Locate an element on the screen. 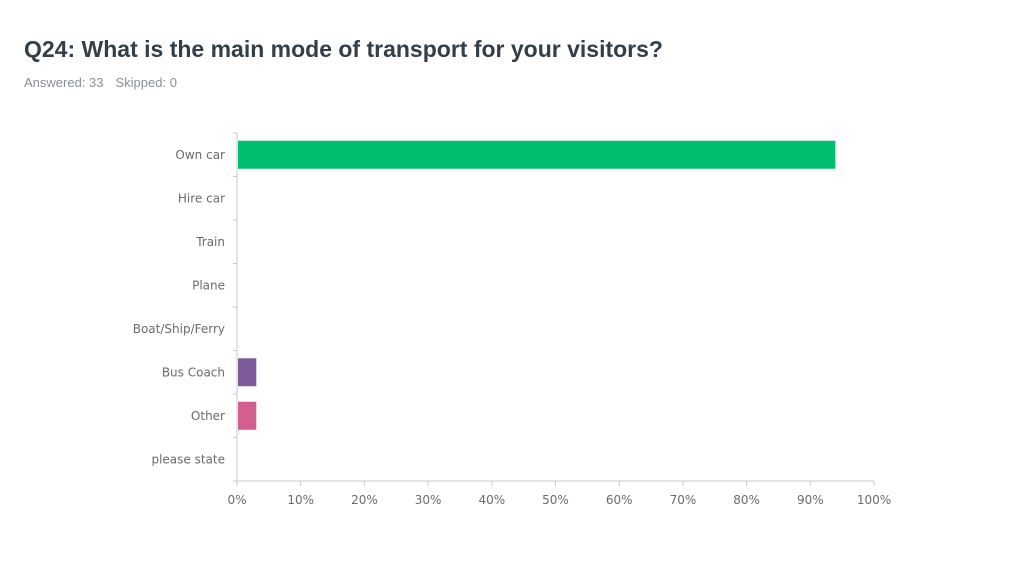 The width and height of the screenshot is (1024, 576). x-tick-label: 100% is located at coordinates (874, 500).